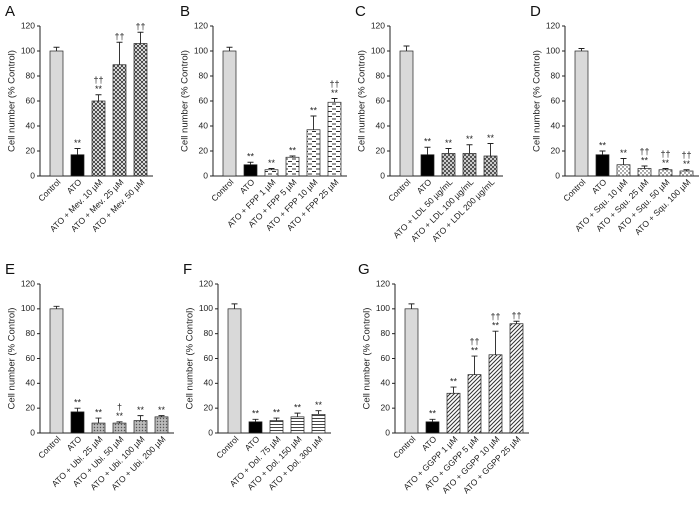 Image resolution: width=700 pixels, height=511 pixels. I want to click on panel-label: B, so click(185, 11).